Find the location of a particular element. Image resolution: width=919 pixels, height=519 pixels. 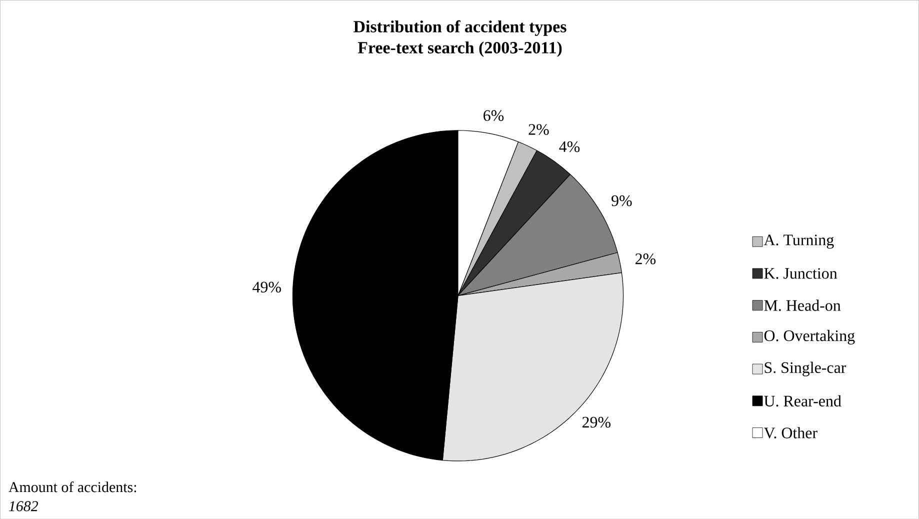

legend-label: M. Head-on is located at coordinates (802, 305).